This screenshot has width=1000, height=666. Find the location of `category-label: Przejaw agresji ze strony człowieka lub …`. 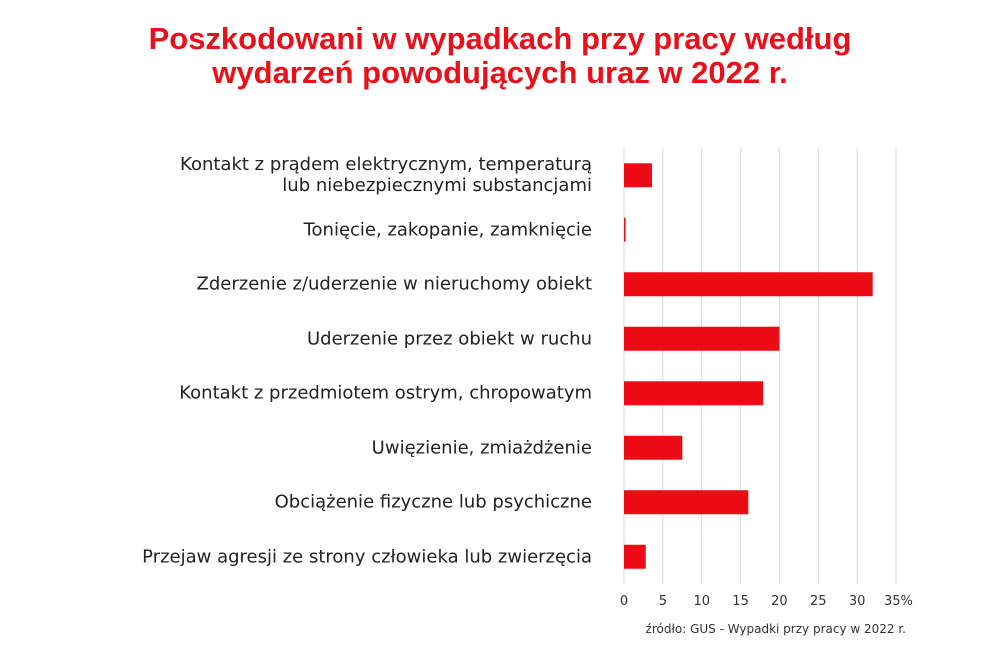

category-label: Przejaw agresji ze strony człowieka lub … is located at coordinates (367, 557).